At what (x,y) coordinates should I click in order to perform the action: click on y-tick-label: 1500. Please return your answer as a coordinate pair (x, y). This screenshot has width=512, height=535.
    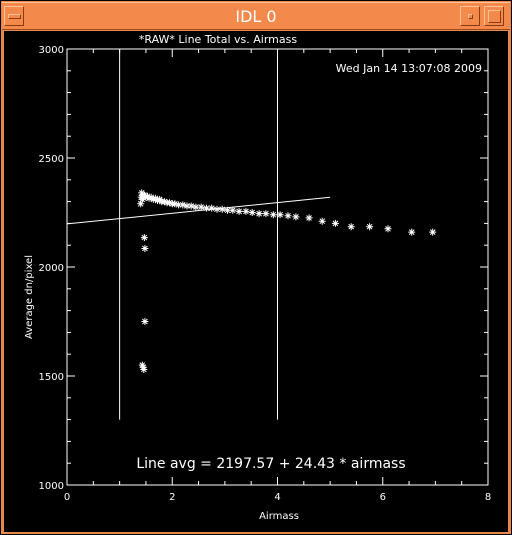
    Looking at the image, I should click on (51, 377).